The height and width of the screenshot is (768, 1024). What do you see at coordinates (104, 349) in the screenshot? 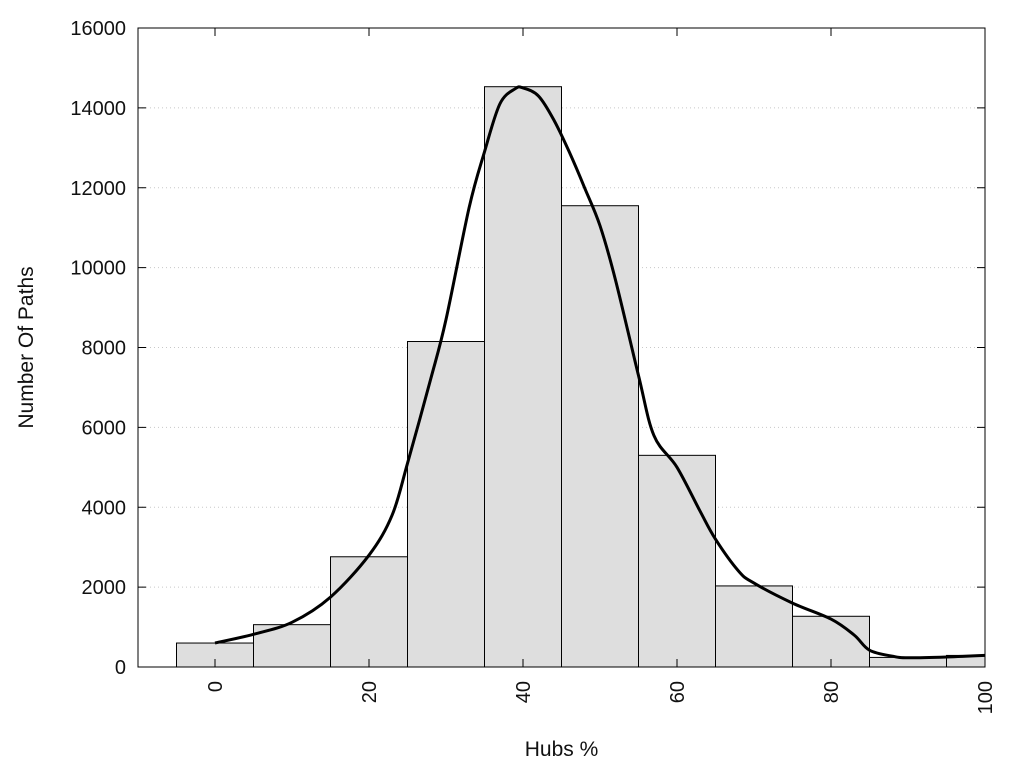
I see `y-tick-label: 8000` at bounding box center [104, 349].